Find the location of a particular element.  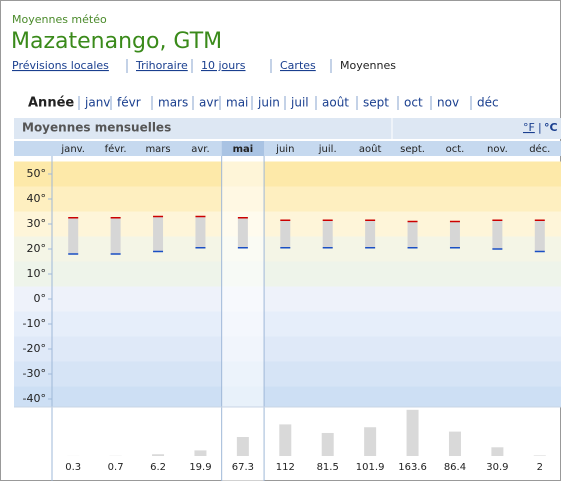

y-tick-label: -30° is located at coordinates (34, 373).